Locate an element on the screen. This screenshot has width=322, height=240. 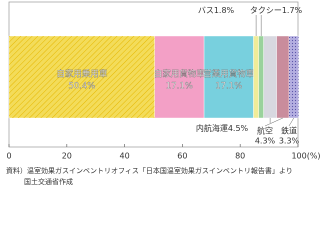
segment-name: 鉄道 is located at coordinates (289, 131).